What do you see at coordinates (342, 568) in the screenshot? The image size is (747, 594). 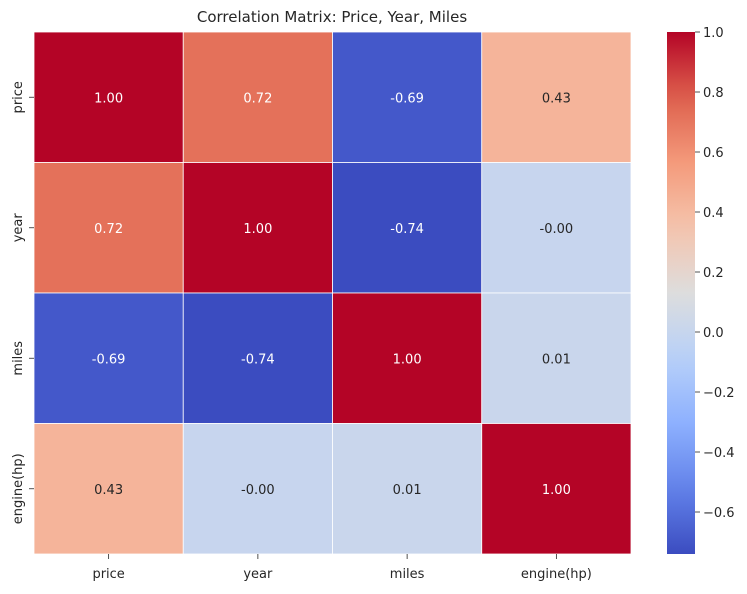 I see `x-axis: price year miles engine(hp)` at bounding box center [342, 568].